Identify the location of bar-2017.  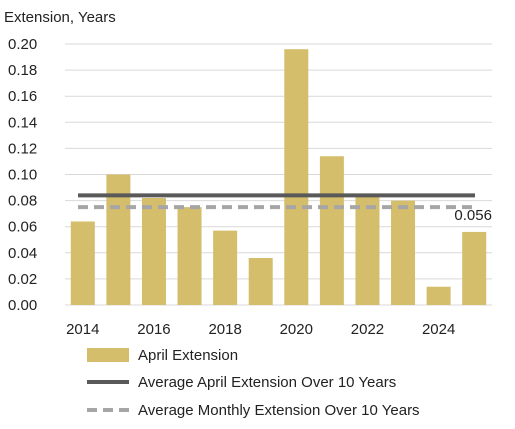
(189, 256).